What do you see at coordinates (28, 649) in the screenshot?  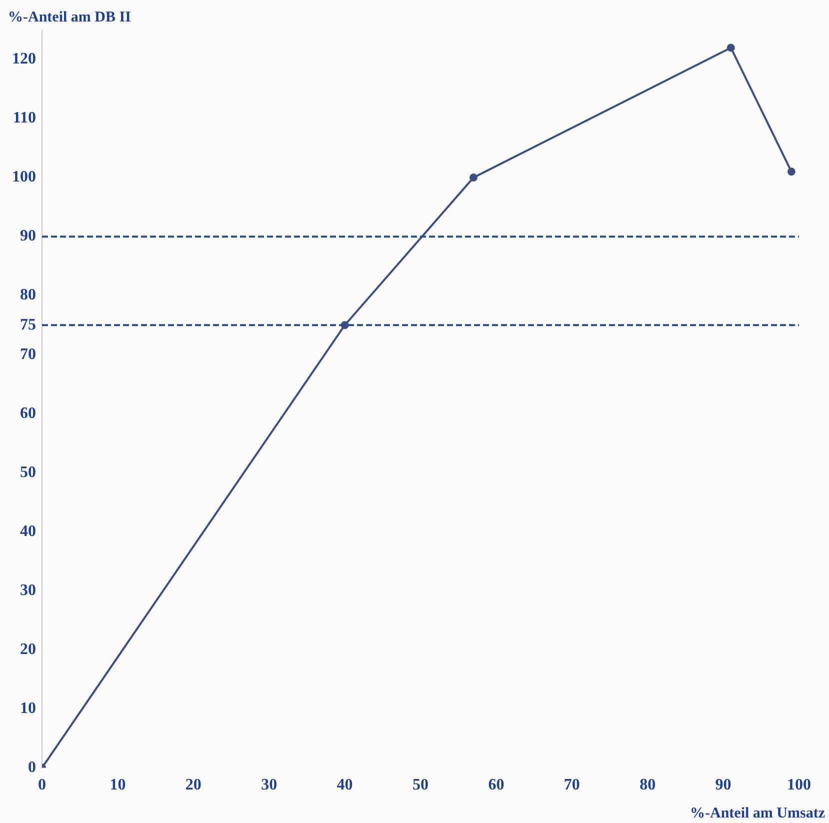 I see `y-tick-label: 20` at bounding box center [28, 649].